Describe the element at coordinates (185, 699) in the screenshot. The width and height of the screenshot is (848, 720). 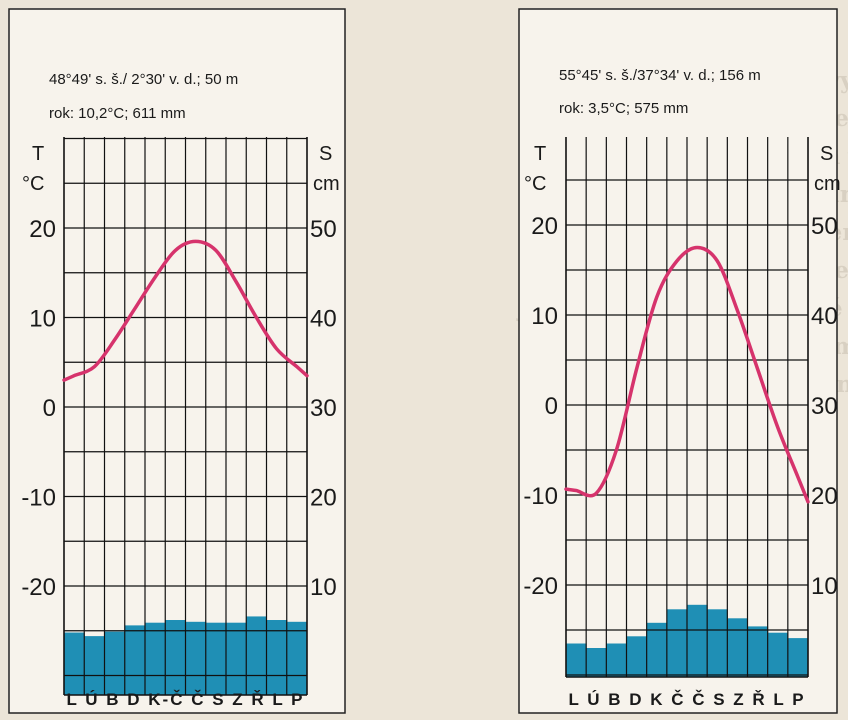
I see `month-labels: L Ú B D K-Č Č S Z Ř L P` at that location.